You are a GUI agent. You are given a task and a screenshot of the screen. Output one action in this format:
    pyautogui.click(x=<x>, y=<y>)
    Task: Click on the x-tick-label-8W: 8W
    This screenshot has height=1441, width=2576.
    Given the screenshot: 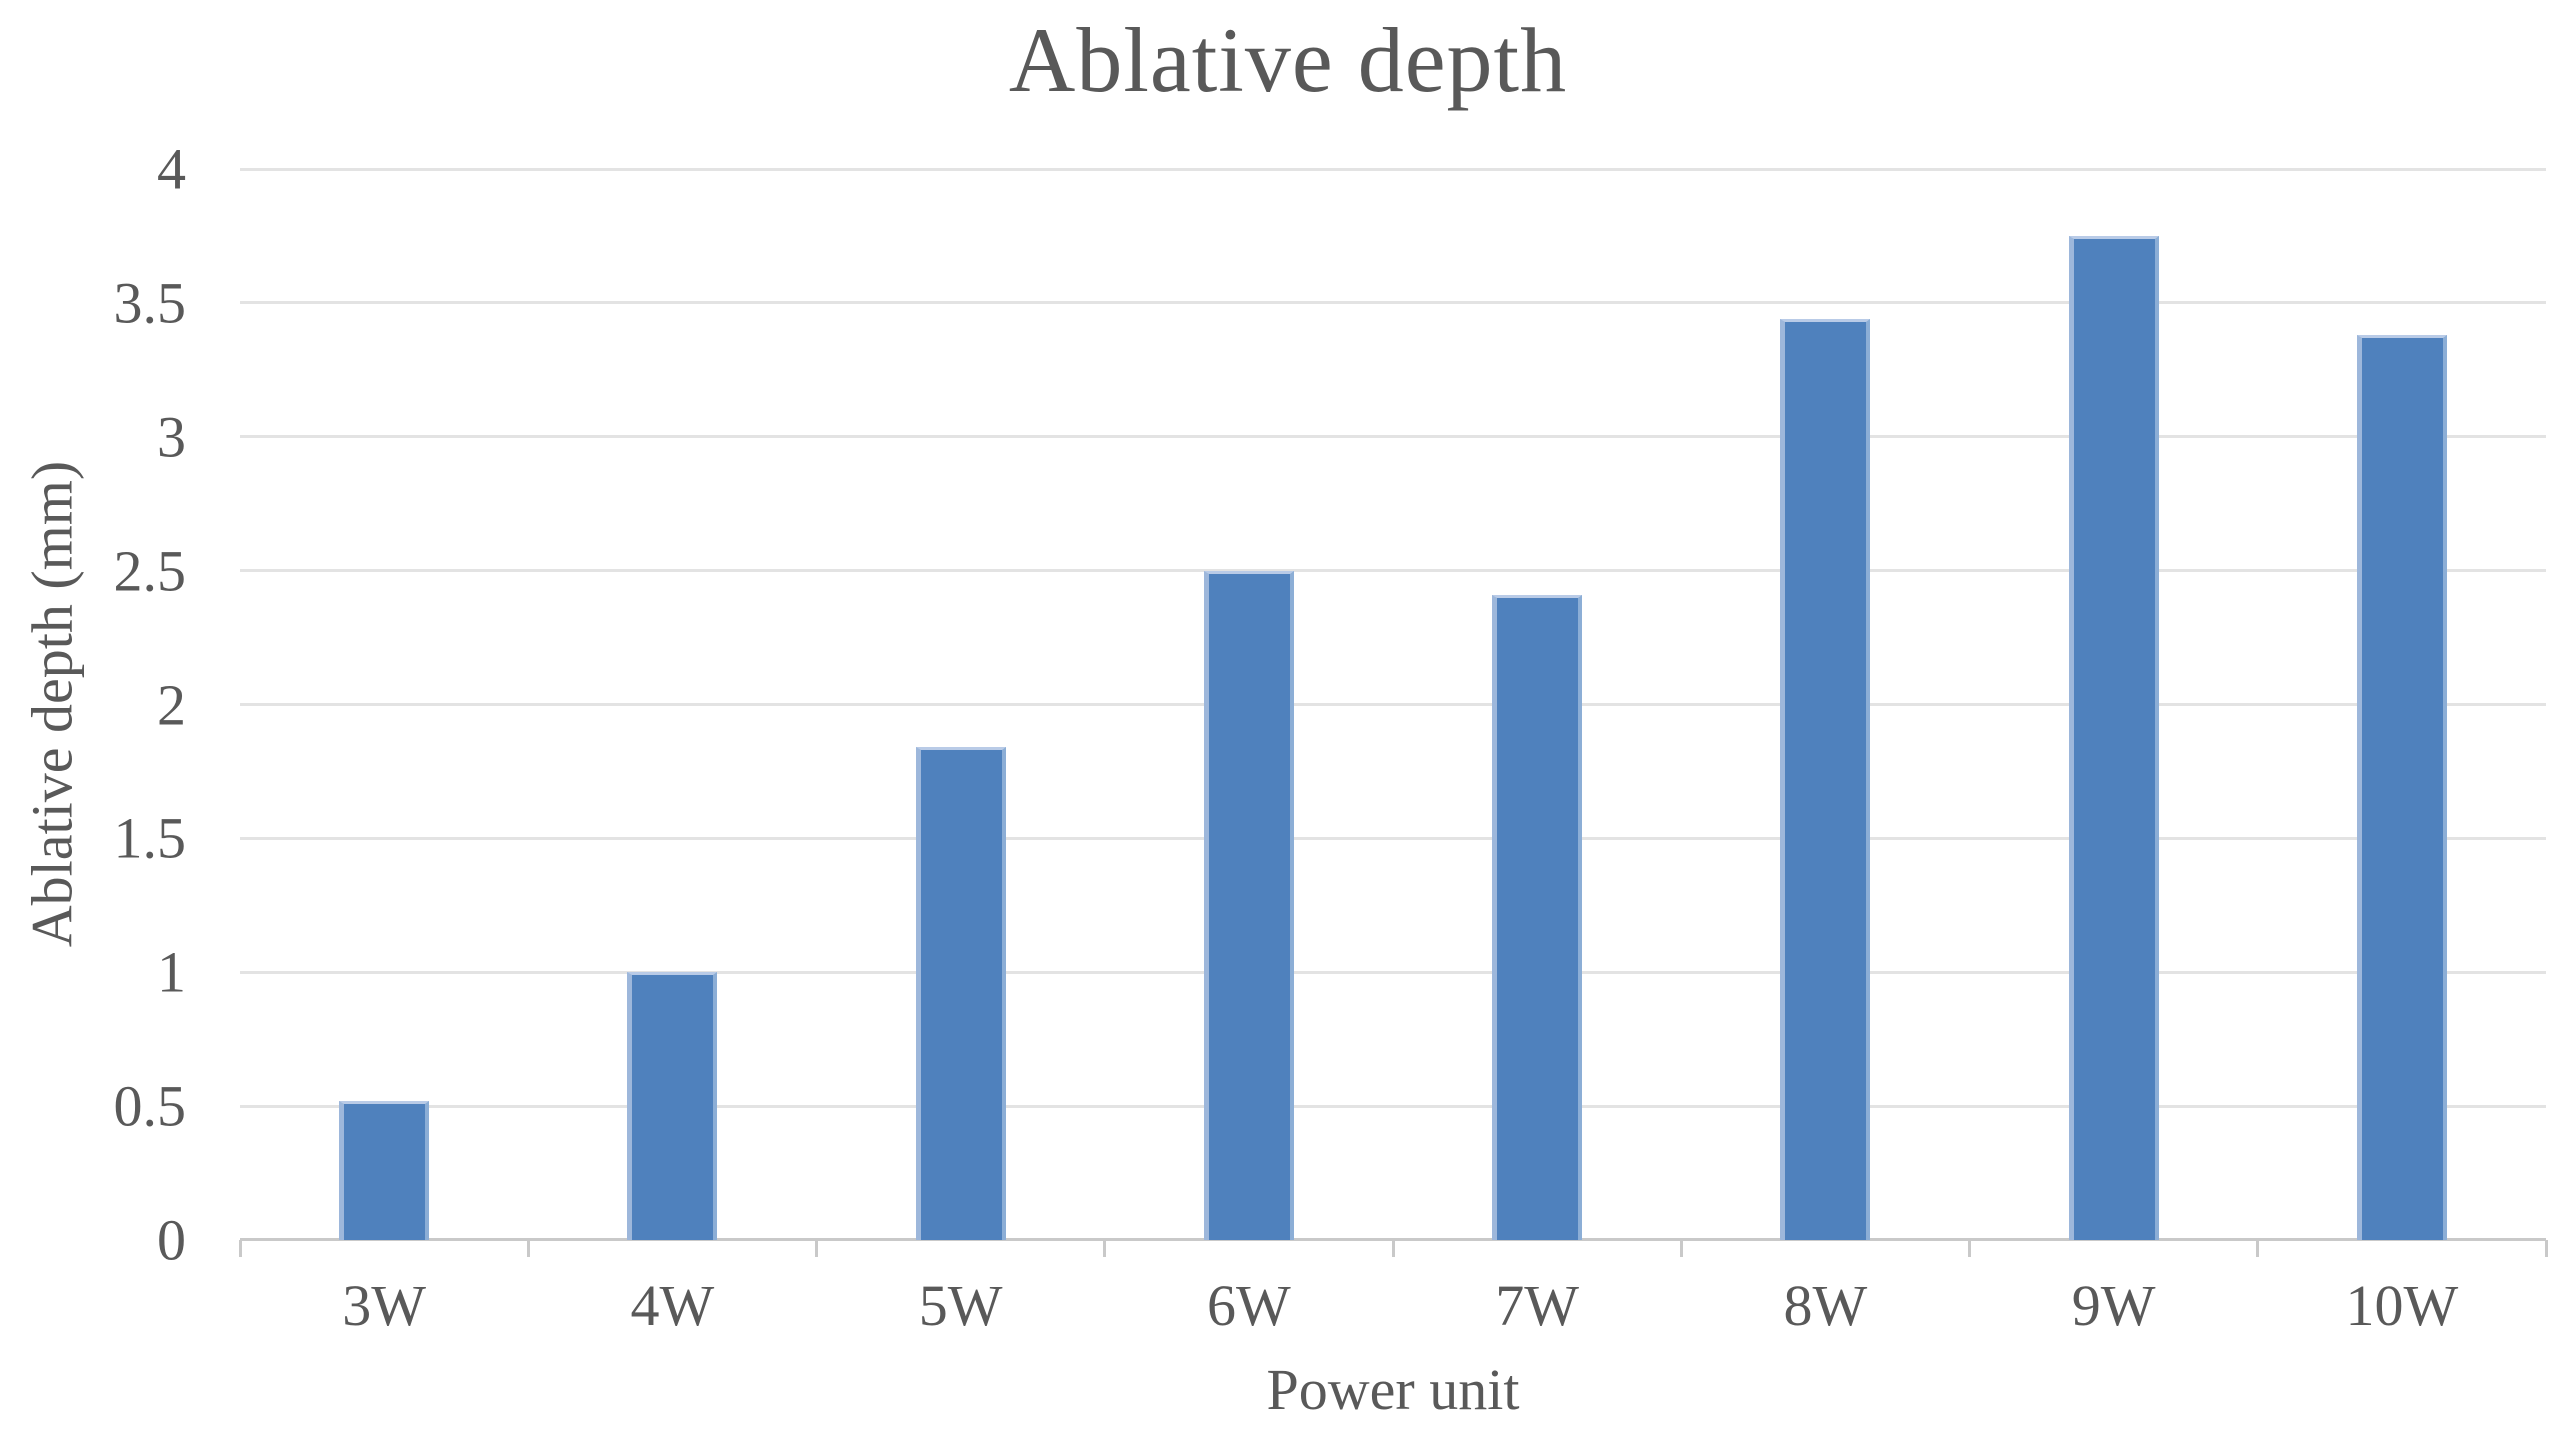 What is the action you would take?
    pyautogui.click(x=1825, y=1305)
    